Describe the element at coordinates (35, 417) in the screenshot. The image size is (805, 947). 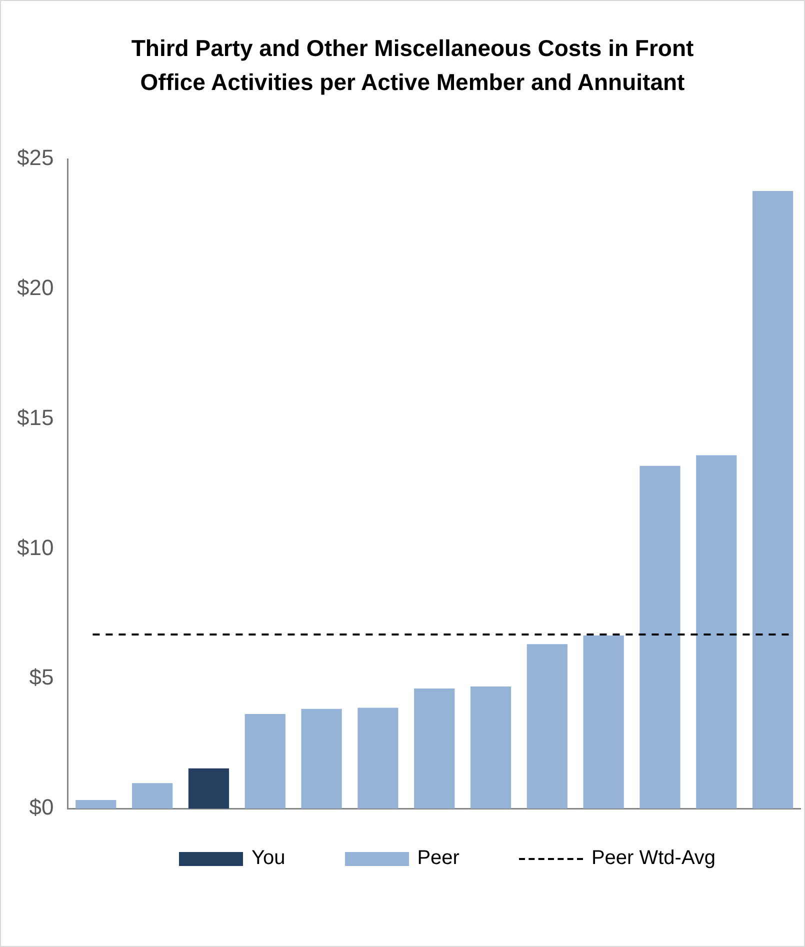
I see `y-tick-label: $15` at that location.